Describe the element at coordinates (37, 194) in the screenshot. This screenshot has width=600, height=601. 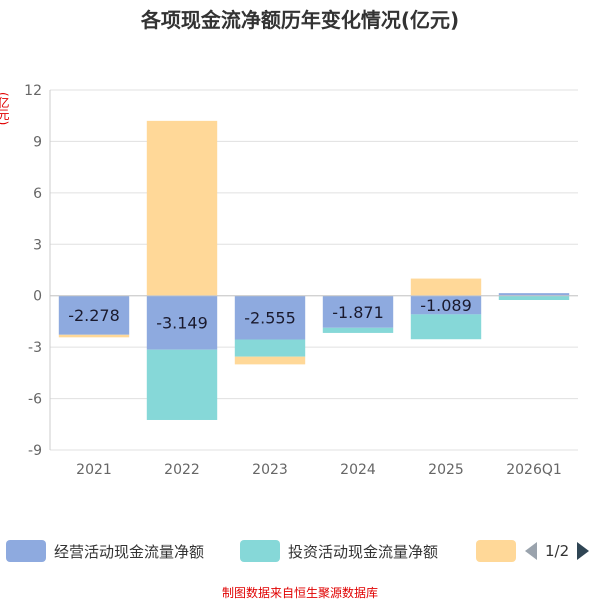
I see `y-tick-label: 6` at that location.